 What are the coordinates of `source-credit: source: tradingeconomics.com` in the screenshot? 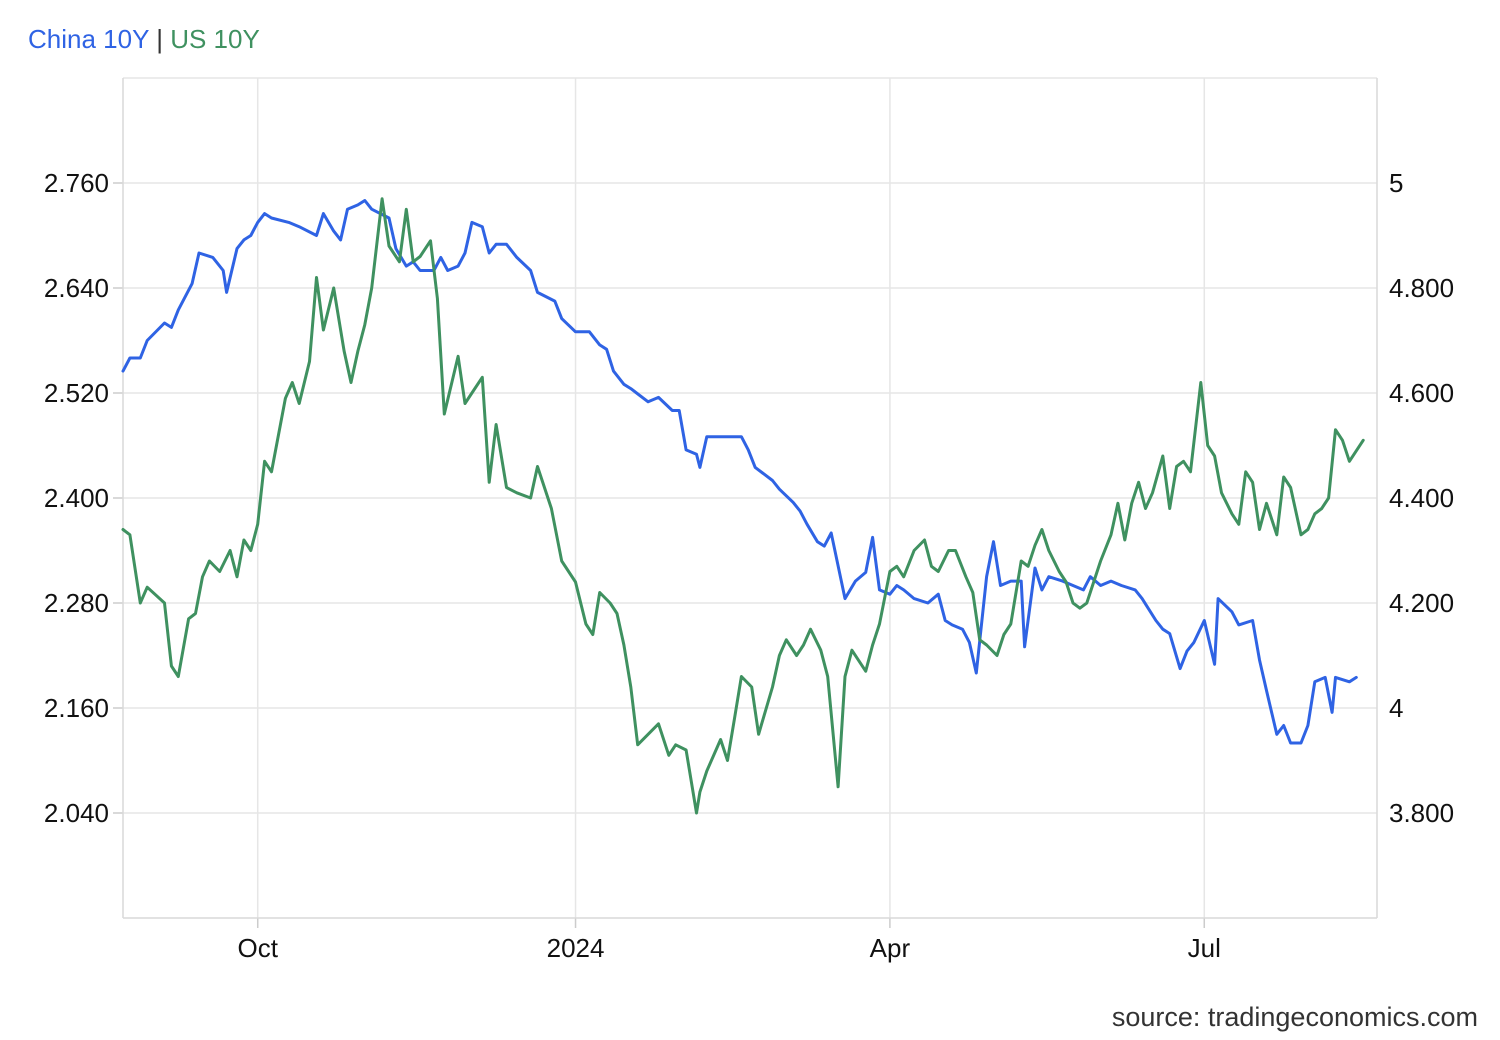 It's located at (1294, 1017).